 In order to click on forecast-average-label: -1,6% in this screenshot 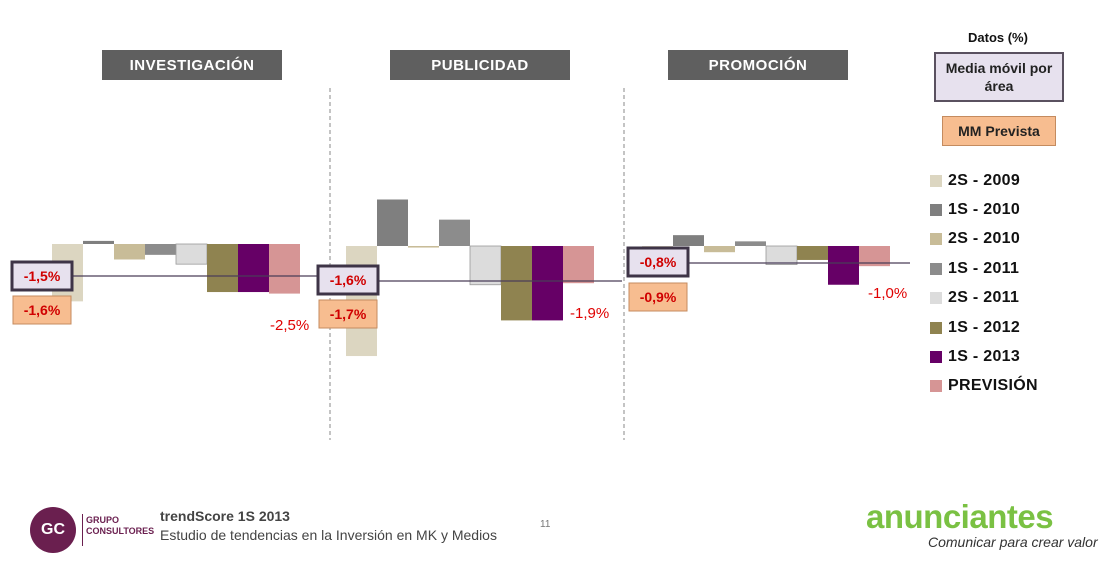, I will do `click(42, 310)`.